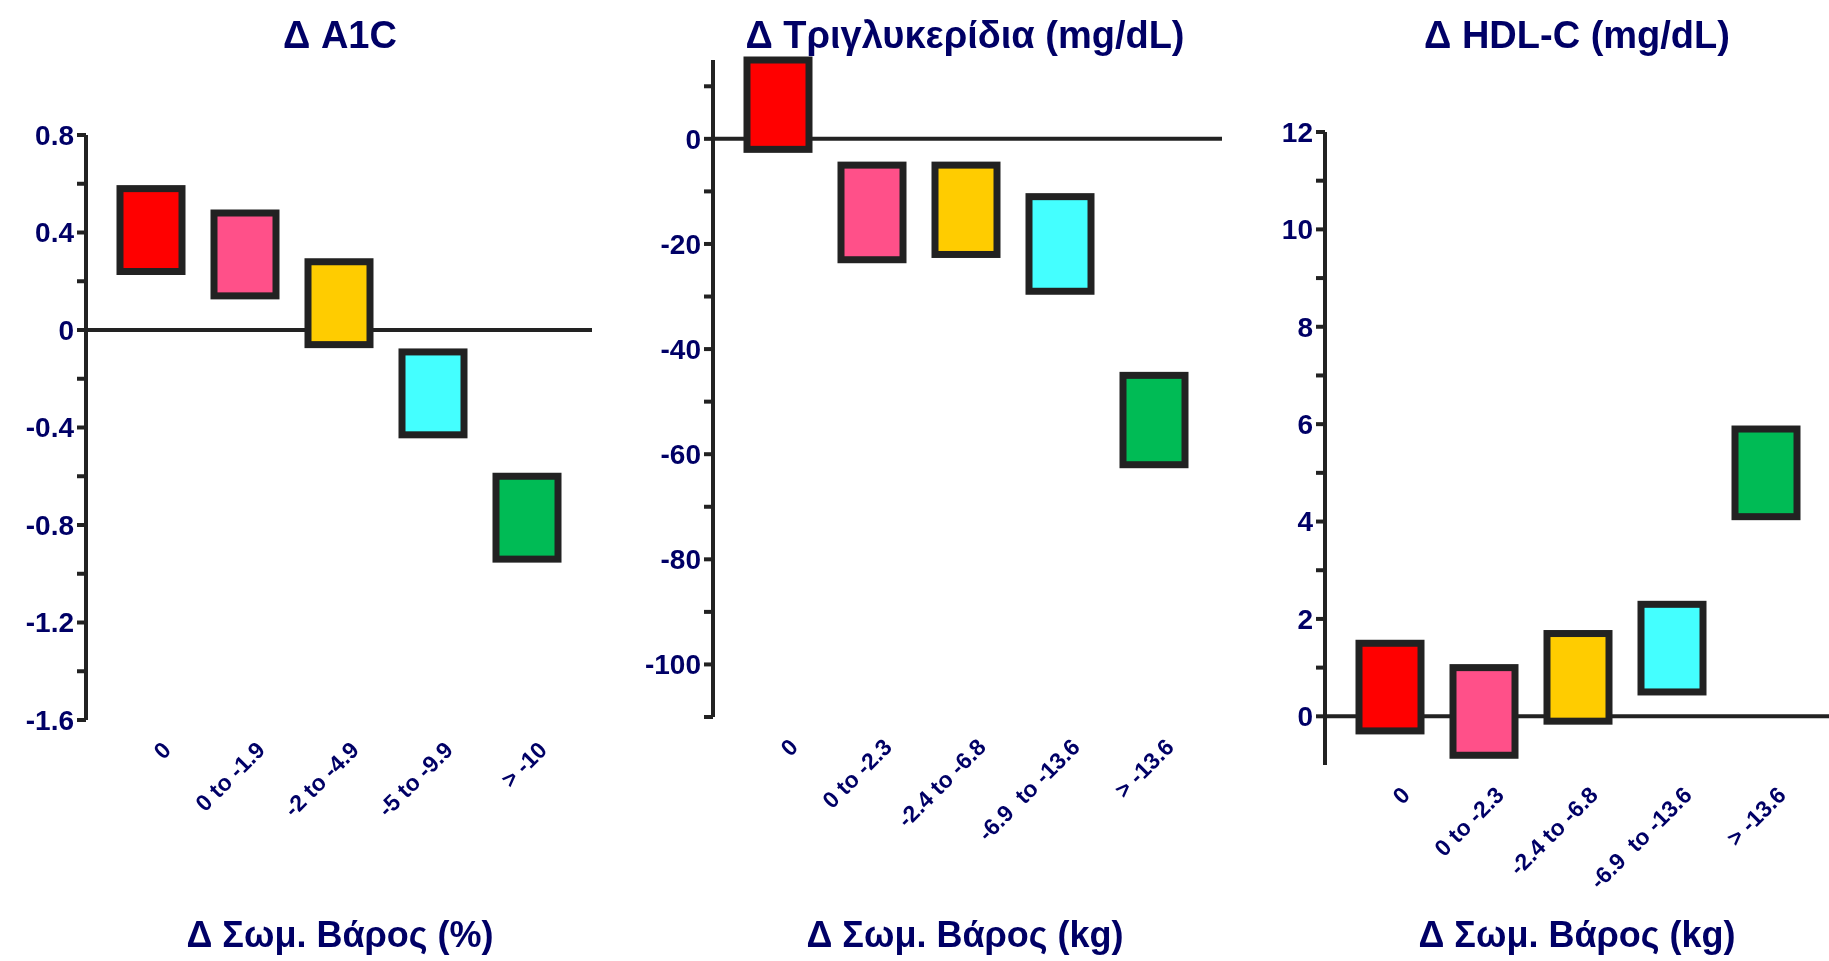  Describe the element at coordinates (1305, 424) in the screenshot. I see `y-tick-label: 6` at that location.